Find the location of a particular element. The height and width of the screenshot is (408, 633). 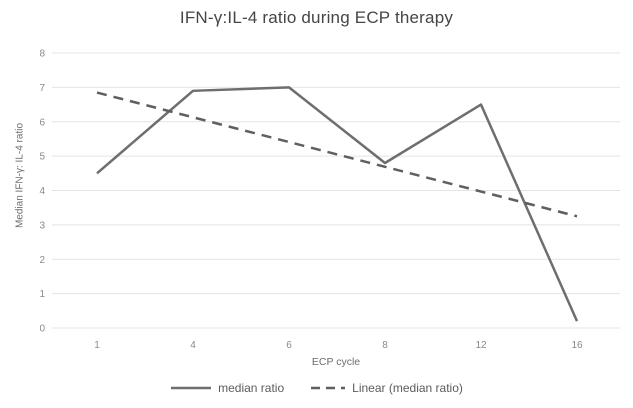

y-tick-label: 3 is located at coordinates (42, 225).